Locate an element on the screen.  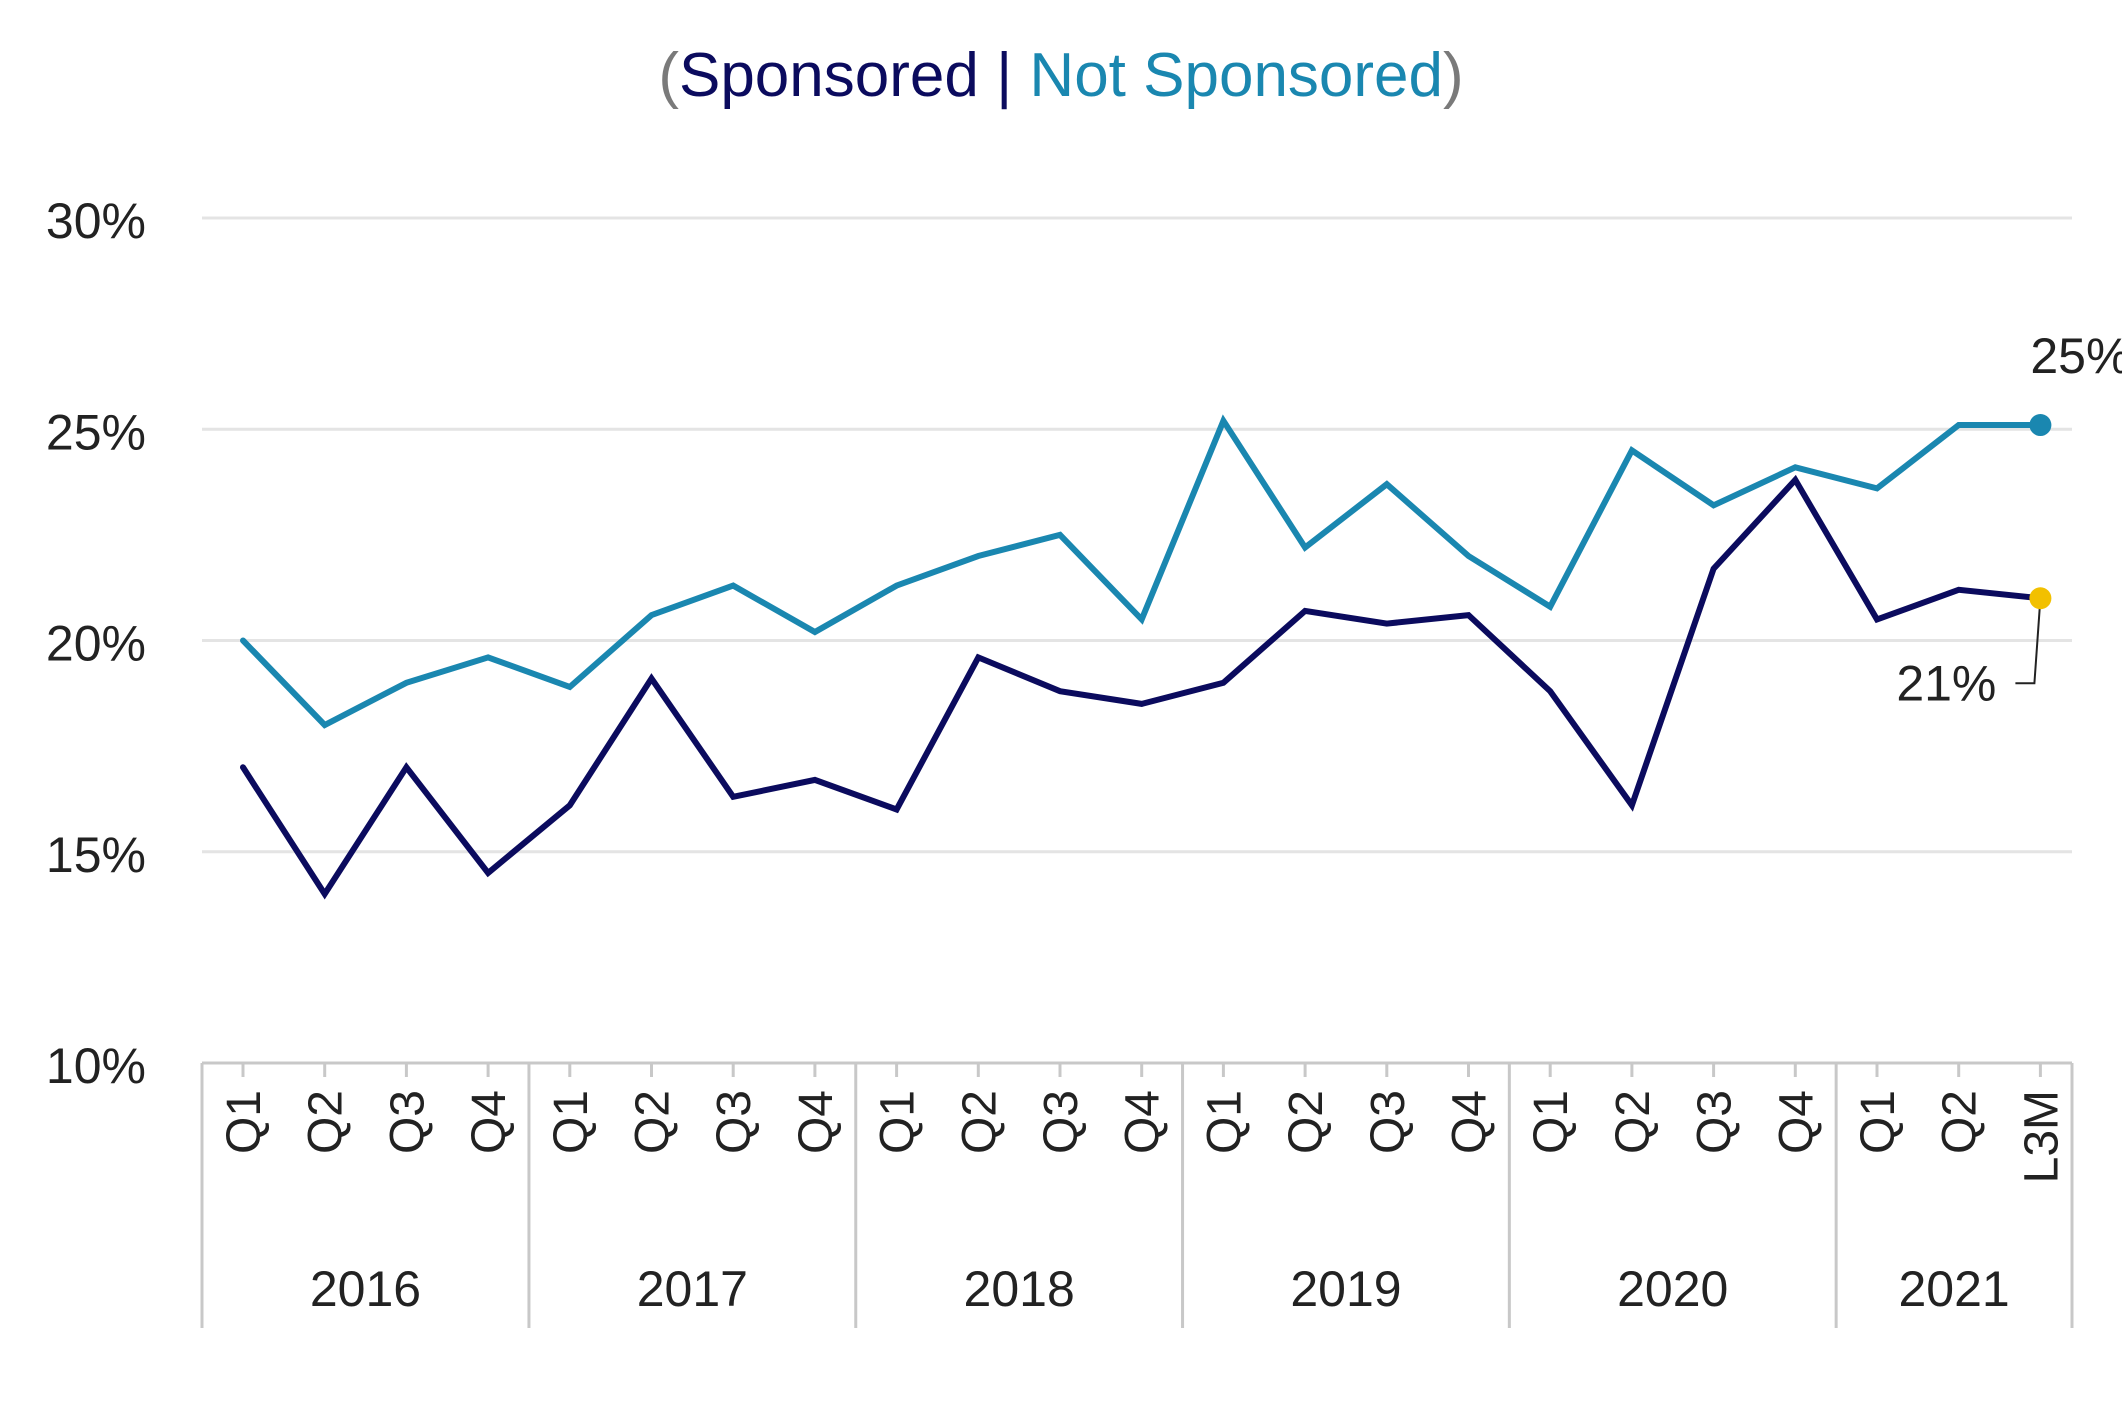
y-tick-label: 30% is located at coordinates (96, 221).